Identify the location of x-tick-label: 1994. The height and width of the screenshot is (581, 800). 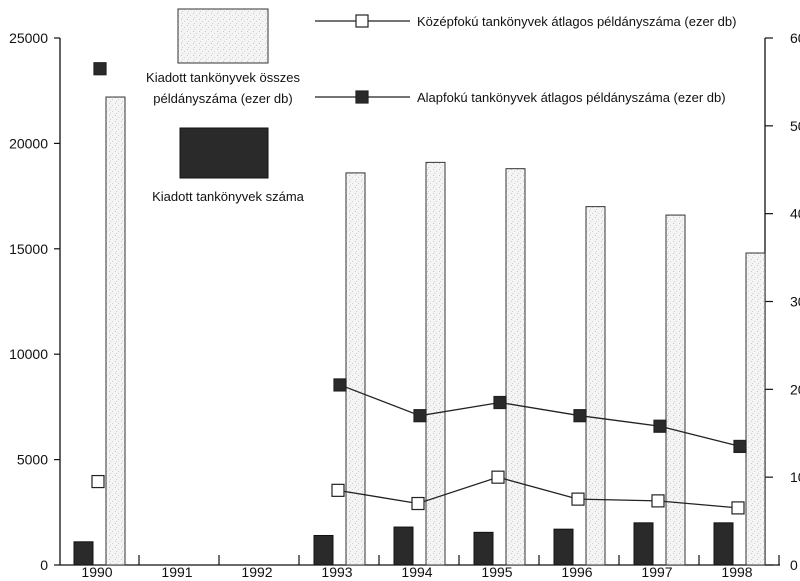
(416, 572).